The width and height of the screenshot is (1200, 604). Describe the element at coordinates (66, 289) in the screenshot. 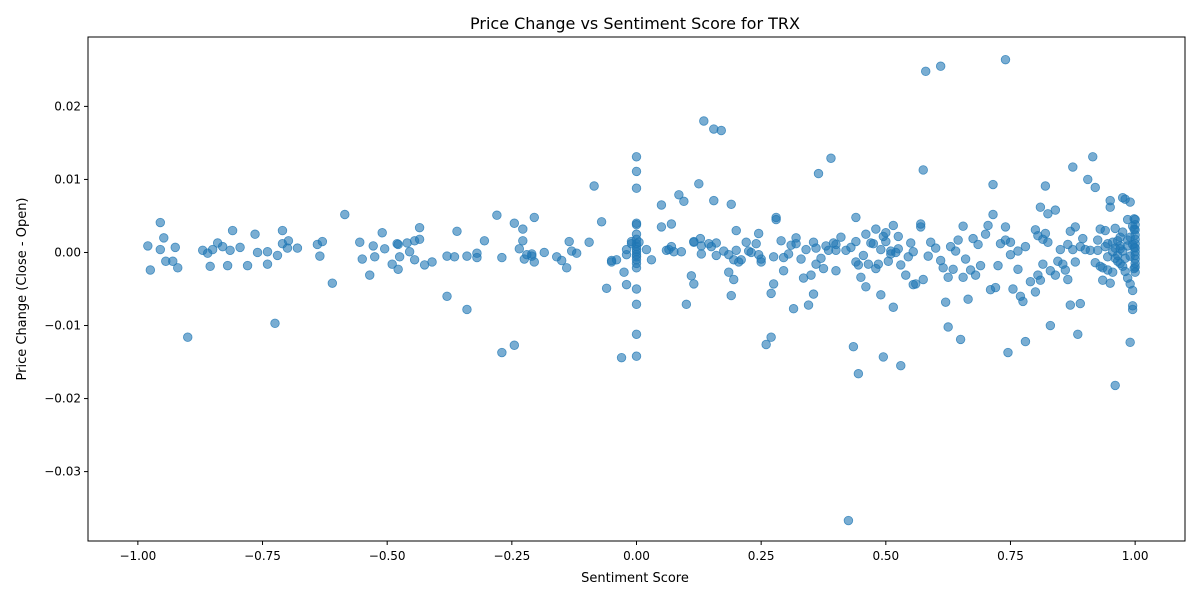

I see `y-axis-ticks: −0.03 −0.02 −0.01 0.00 0.01 0.02` at that location.